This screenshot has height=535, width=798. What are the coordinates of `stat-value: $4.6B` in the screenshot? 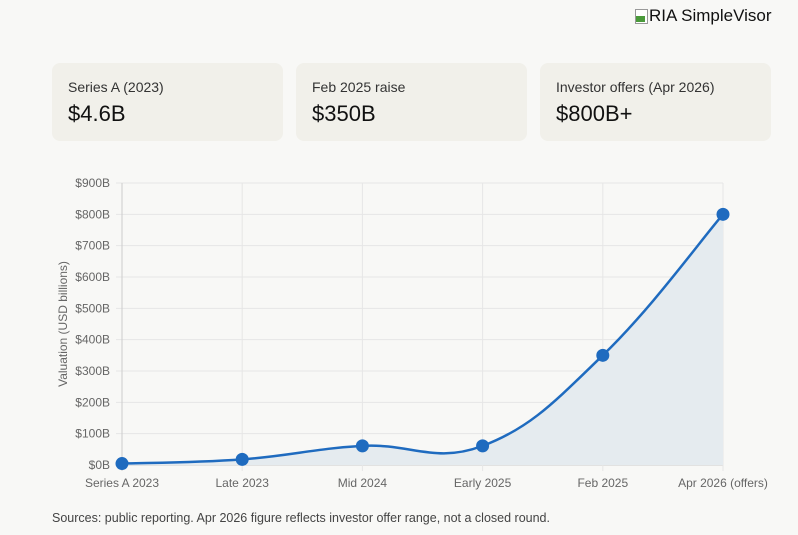 It's located at (97, 113).